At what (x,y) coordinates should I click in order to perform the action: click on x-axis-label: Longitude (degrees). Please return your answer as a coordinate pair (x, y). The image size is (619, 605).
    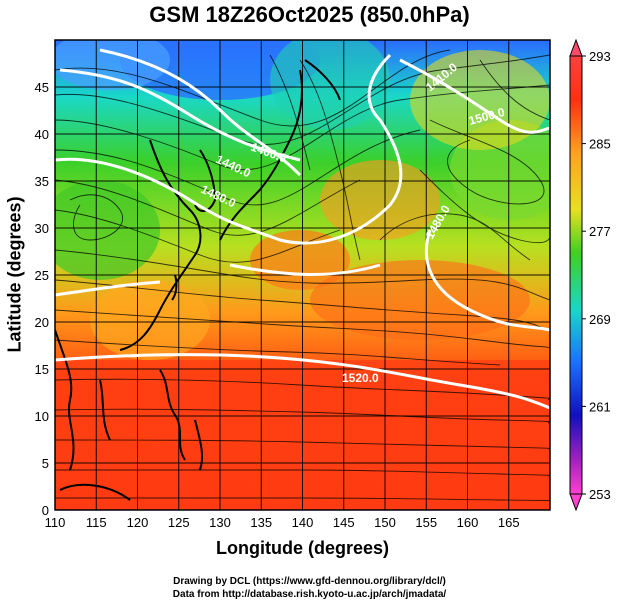
    Looking at the image, I should click on (302, 548).